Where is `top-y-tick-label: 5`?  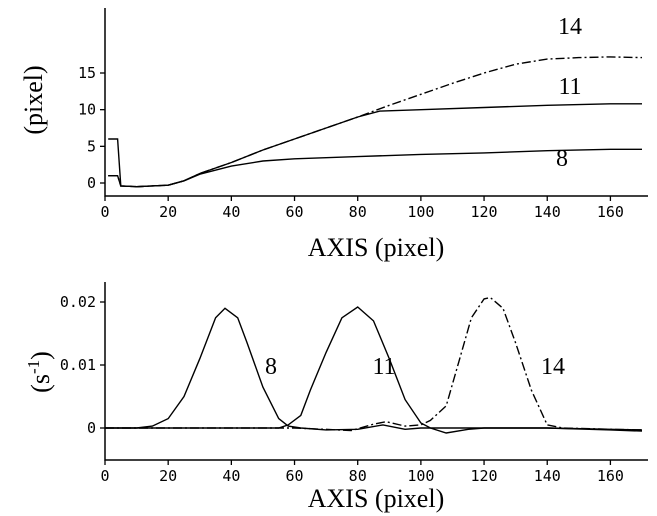 top-y-tick-label: 5 is located at coordinates (91, 146).